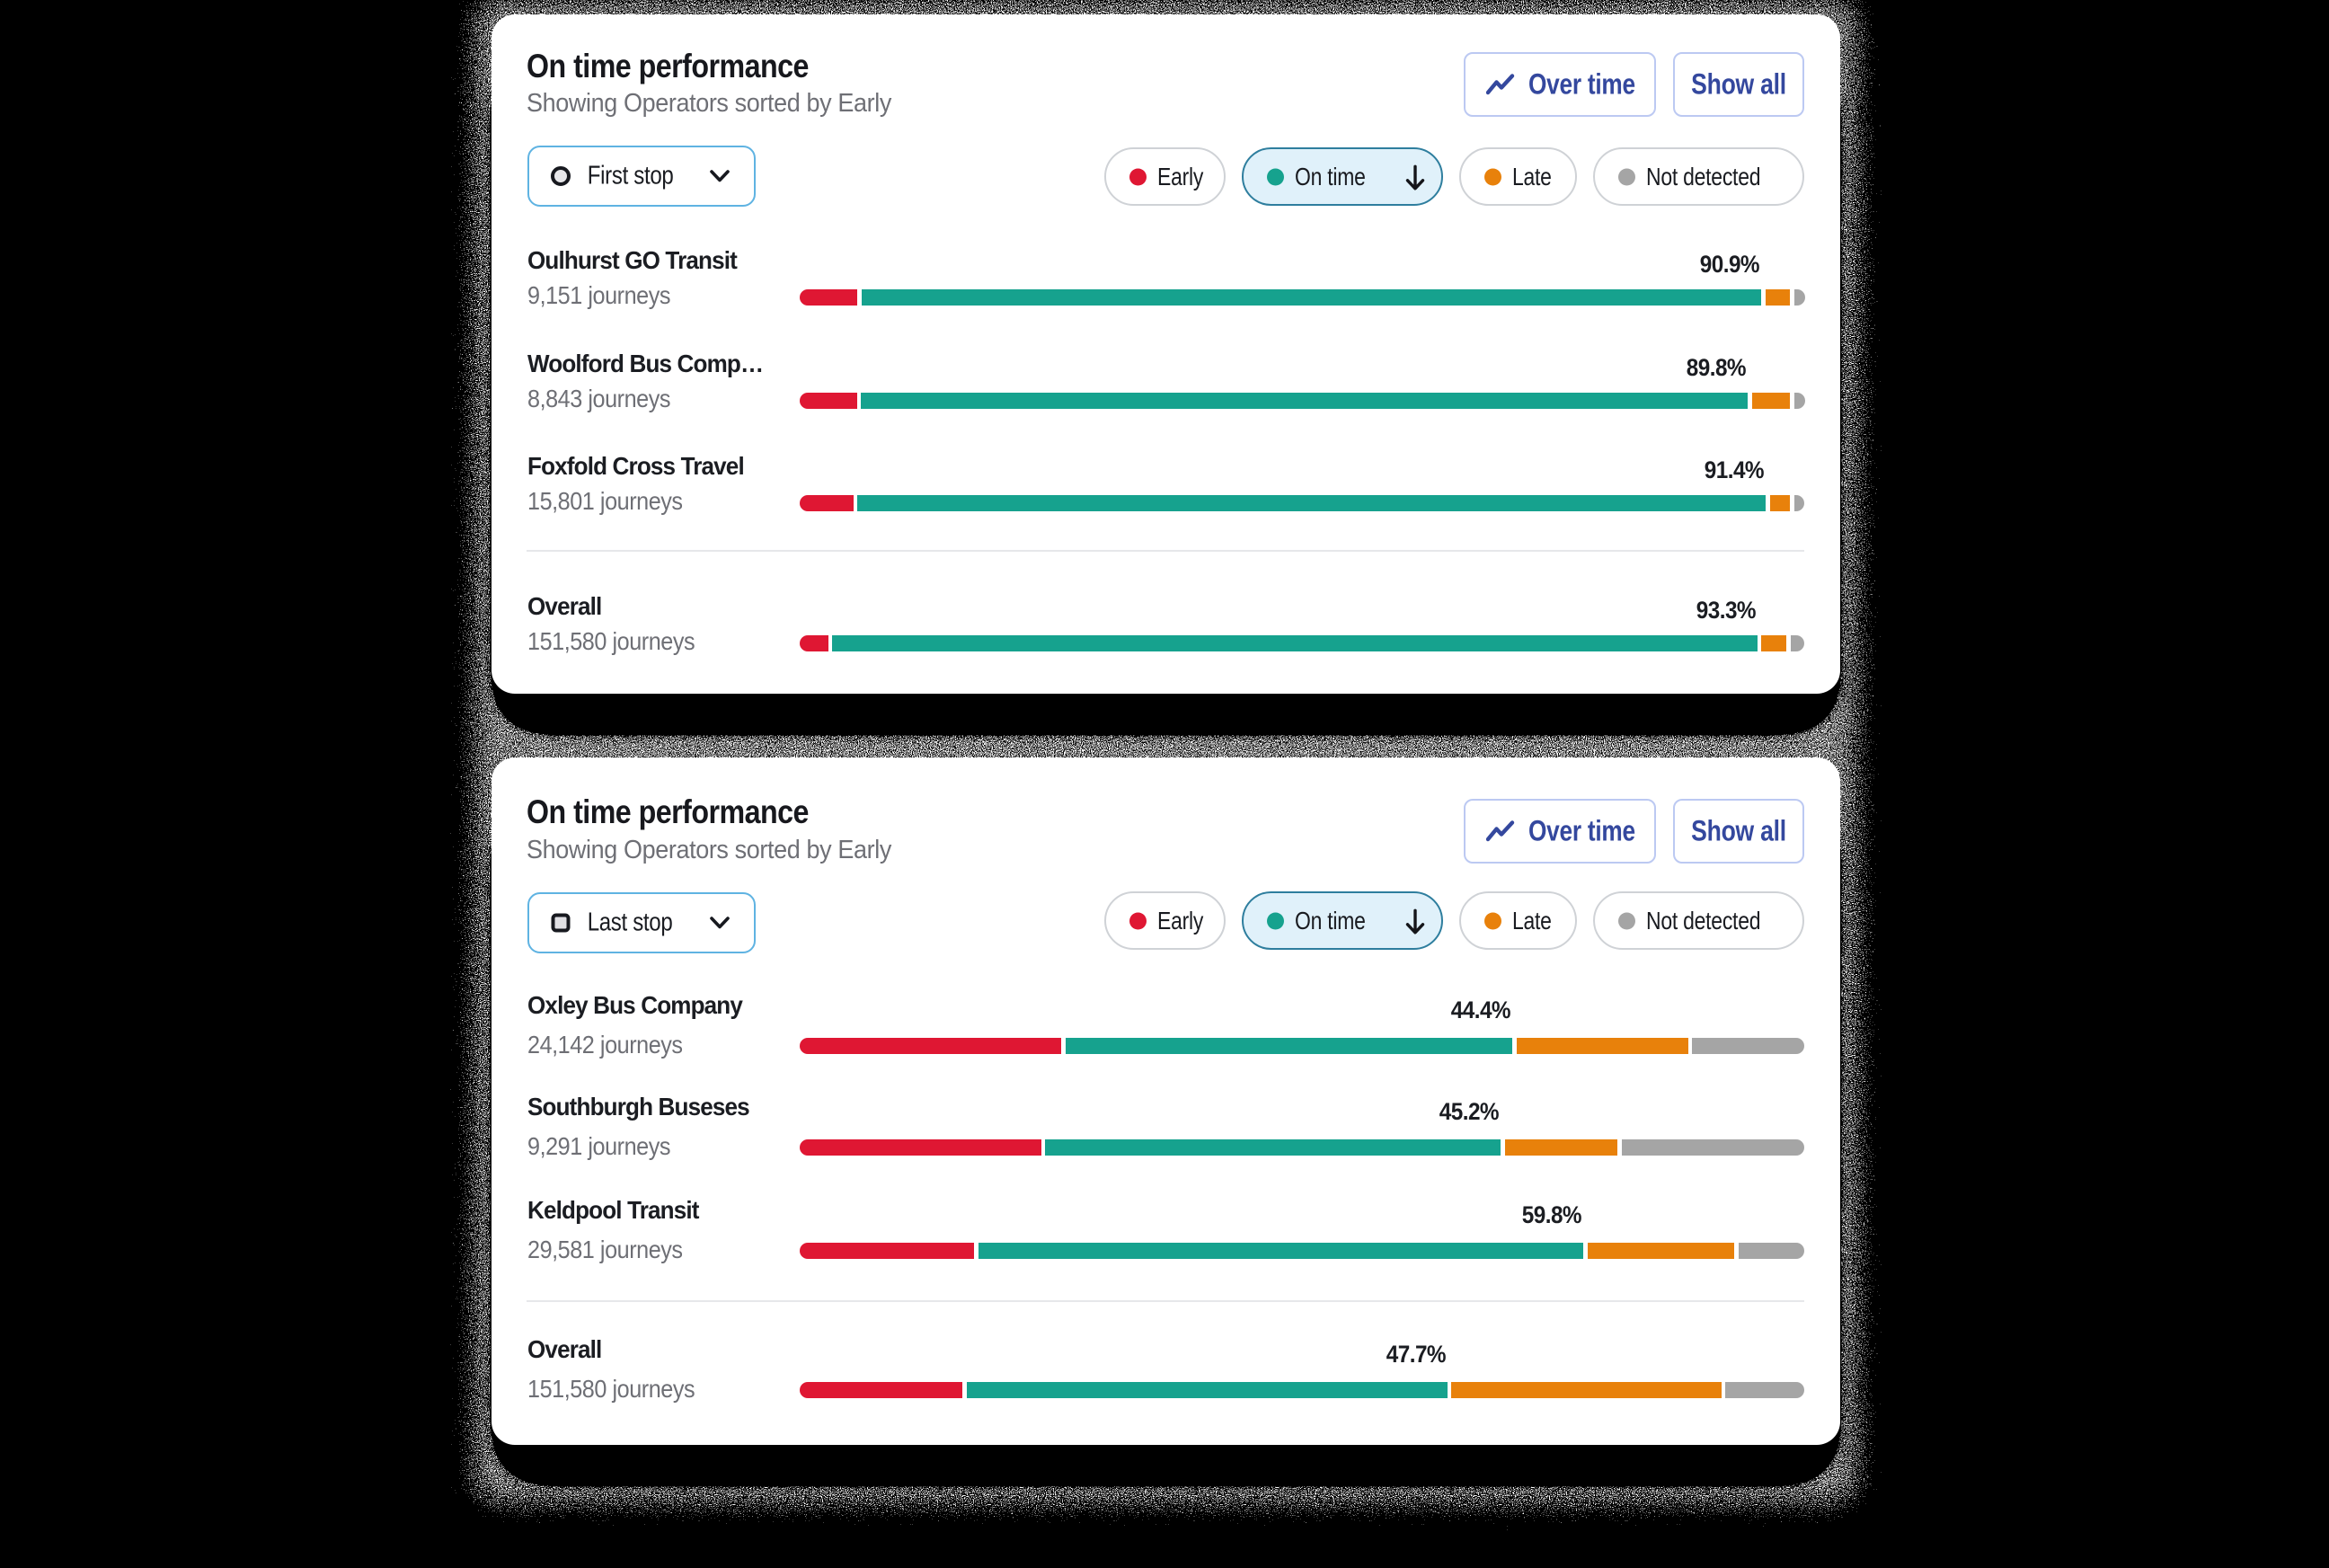 Image resolution: width=2329 pixels, height=1568 pixels. Describe the element at coordinates (638, 1107) in the screenshot. I see `operator-name: Southburgh Buseses` at that location.